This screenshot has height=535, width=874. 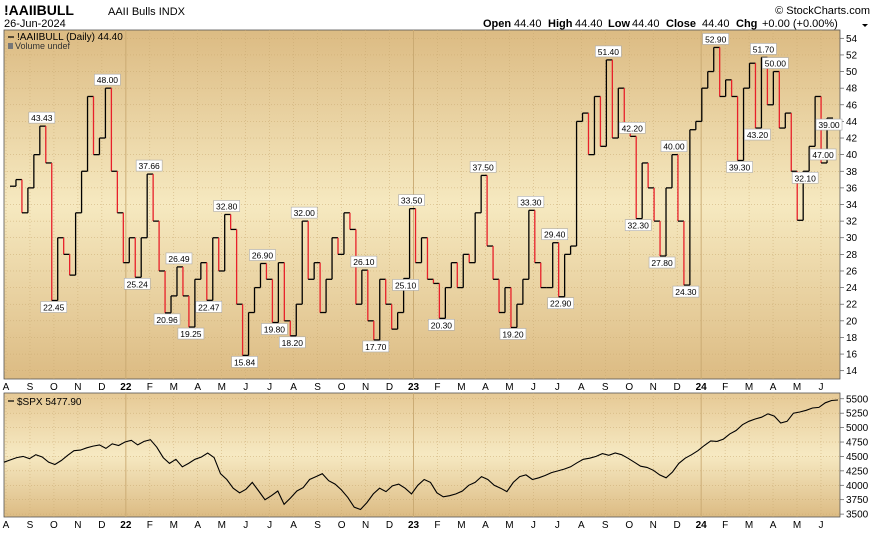 I want to click on spx-y-axis: 3500 3750 4000 4250 4500 4750 5000 5250 5500, so click(x=854, y=457).